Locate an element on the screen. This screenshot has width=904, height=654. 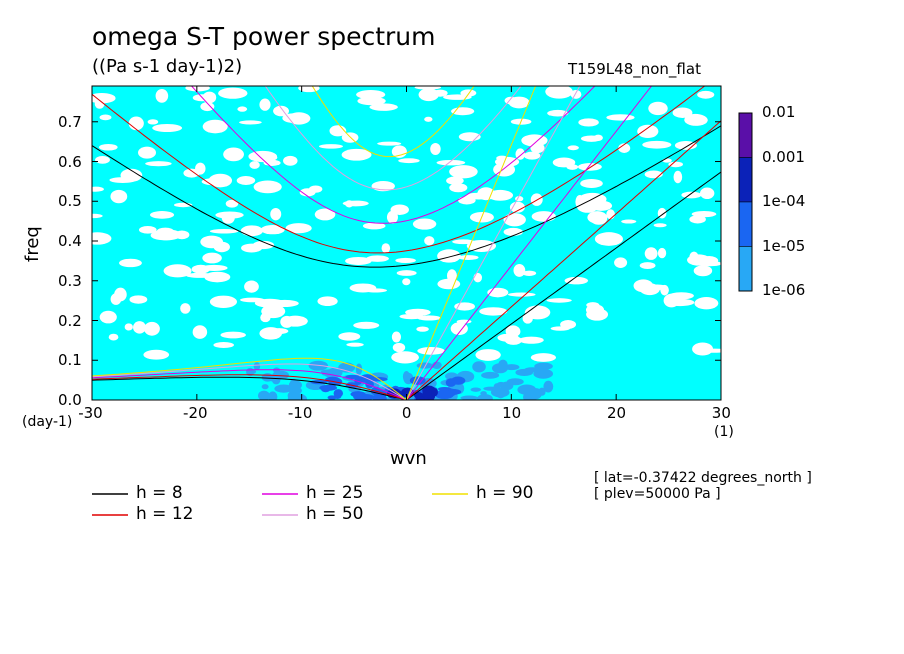
y-tick-label: 0.7 is located at coordinates (70, 121).